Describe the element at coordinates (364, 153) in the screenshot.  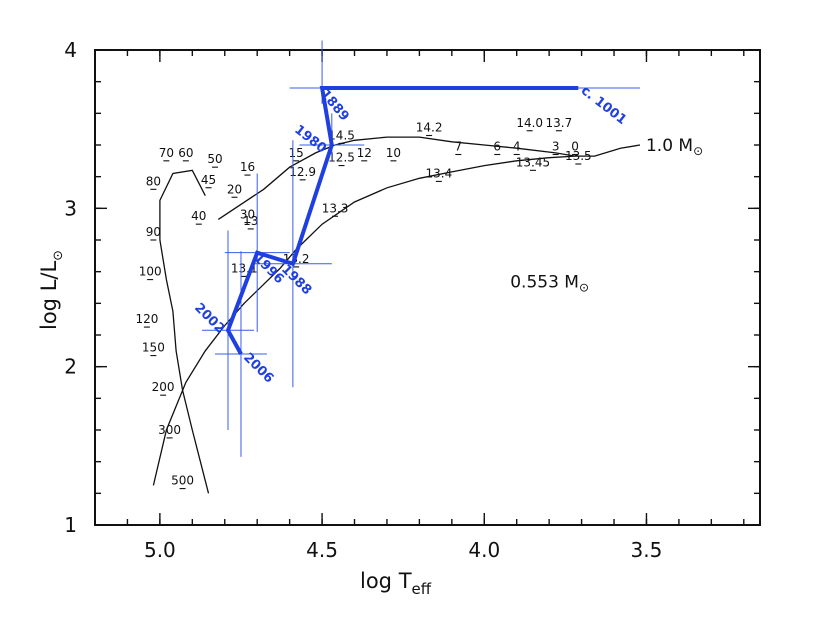
I see `age-label: 12` at that location.